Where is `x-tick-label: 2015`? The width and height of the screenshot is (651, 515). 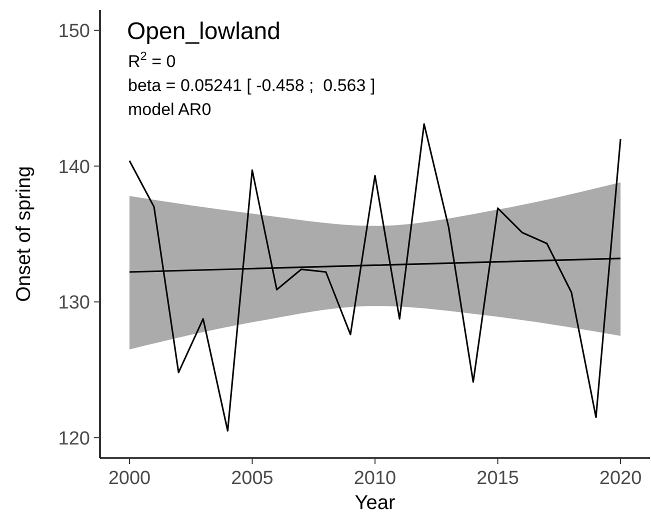 x-tick-label: 2015 is located at coordinates (497, 478).